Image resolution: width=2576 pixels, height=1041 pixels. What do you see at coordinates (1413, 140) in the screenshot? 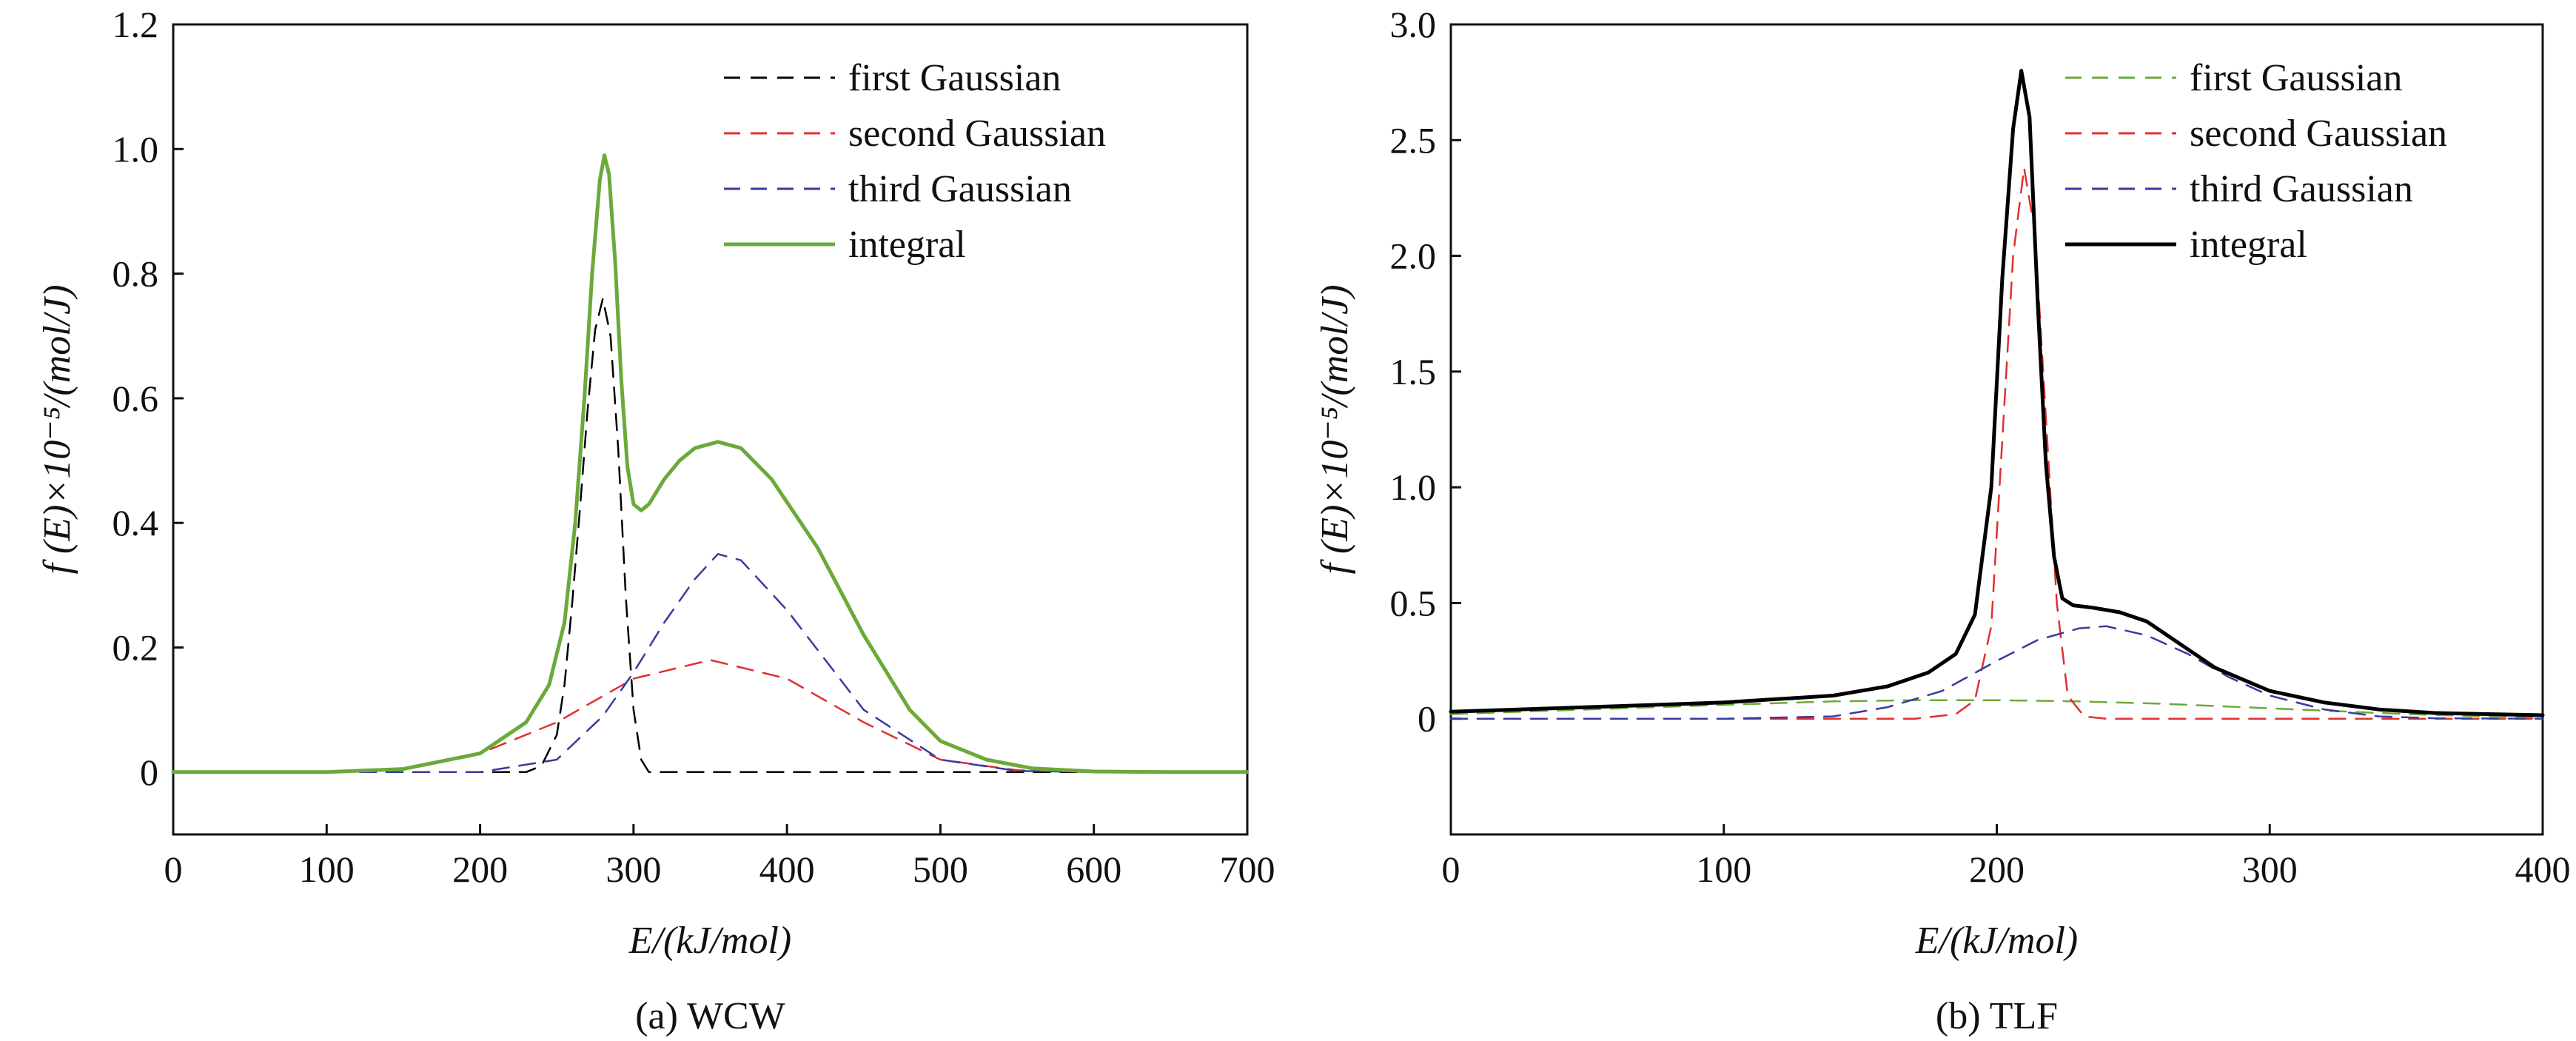
I see `y-tick-label: 2.5` at bounding box center [1413, 140].